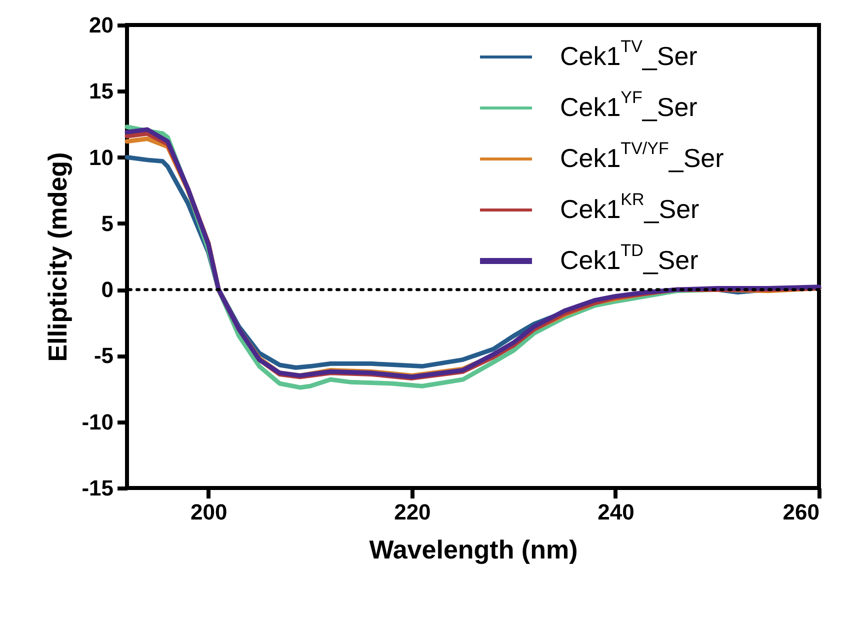 The height and width of the screenshot is (617, 852). Describe the element at coordinates (101, 91) in the screenshot. I see `y-tick-label: 15` at that location.